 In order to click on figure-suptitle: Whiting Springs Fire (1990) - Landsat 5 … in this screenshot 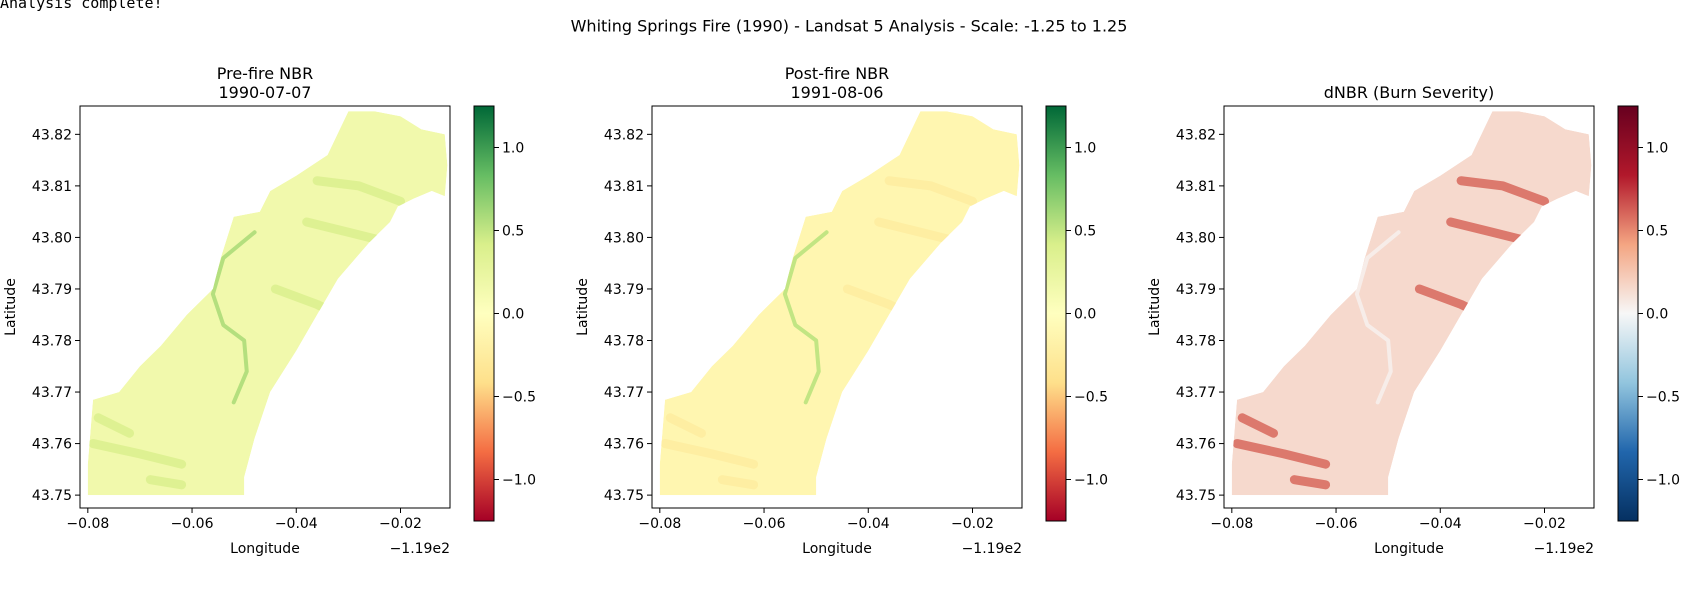, I will do `click(849, 26)`.